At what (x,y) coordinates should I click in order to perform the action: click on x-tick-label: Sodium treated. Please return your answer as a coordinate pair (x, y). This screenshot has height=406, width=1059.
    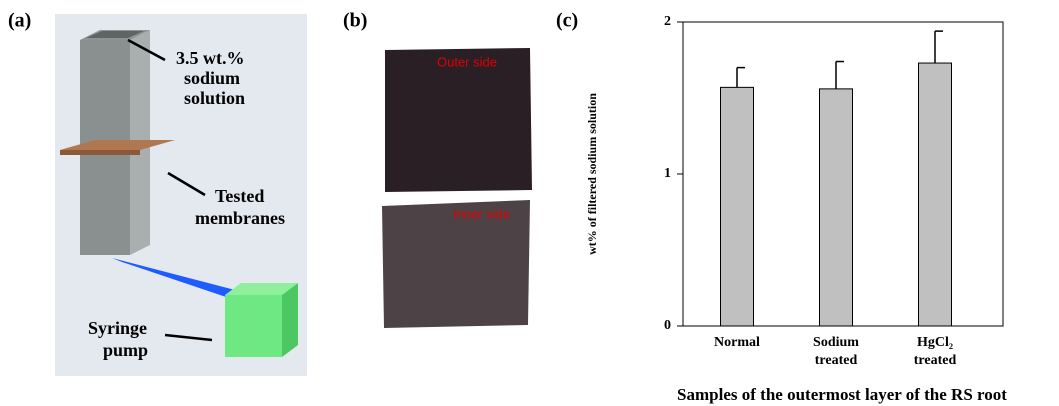
    Looking at the image, I should click on (836, 351).